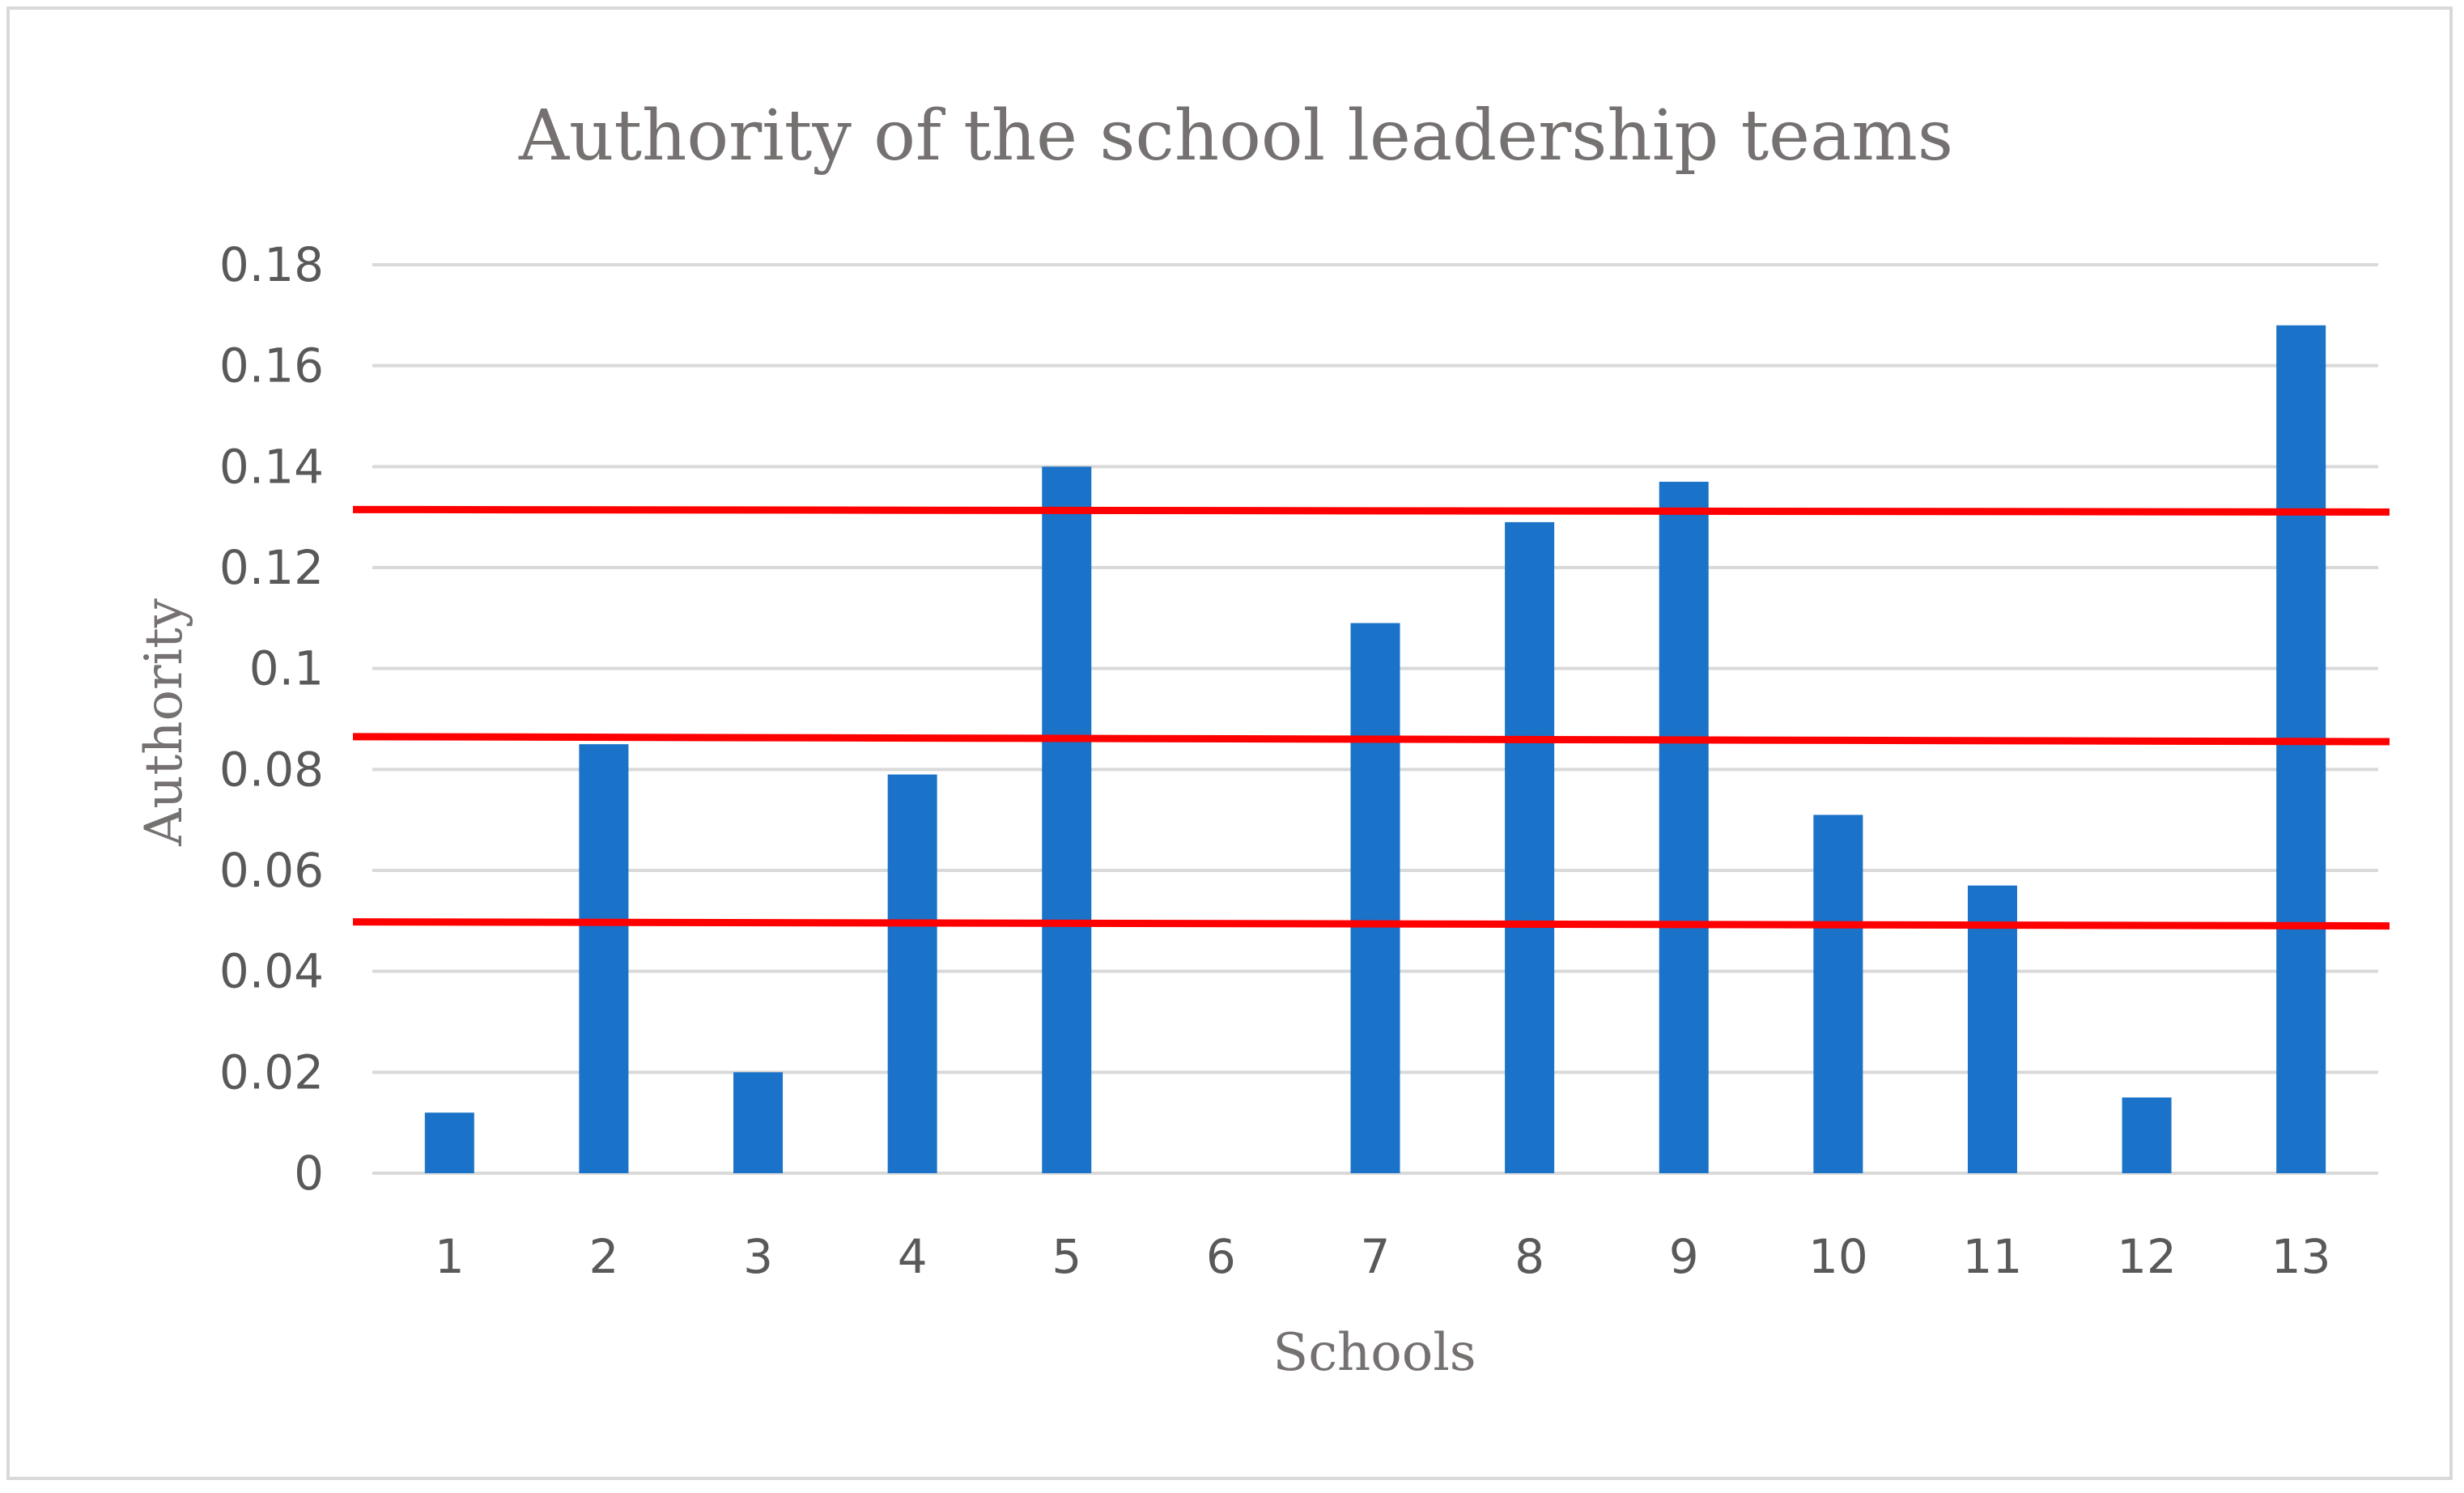 The height and width of the screenshot is (1493, 2464). I want to click on chart-title: Authority of the school leadership teams, so click(1236, 137).